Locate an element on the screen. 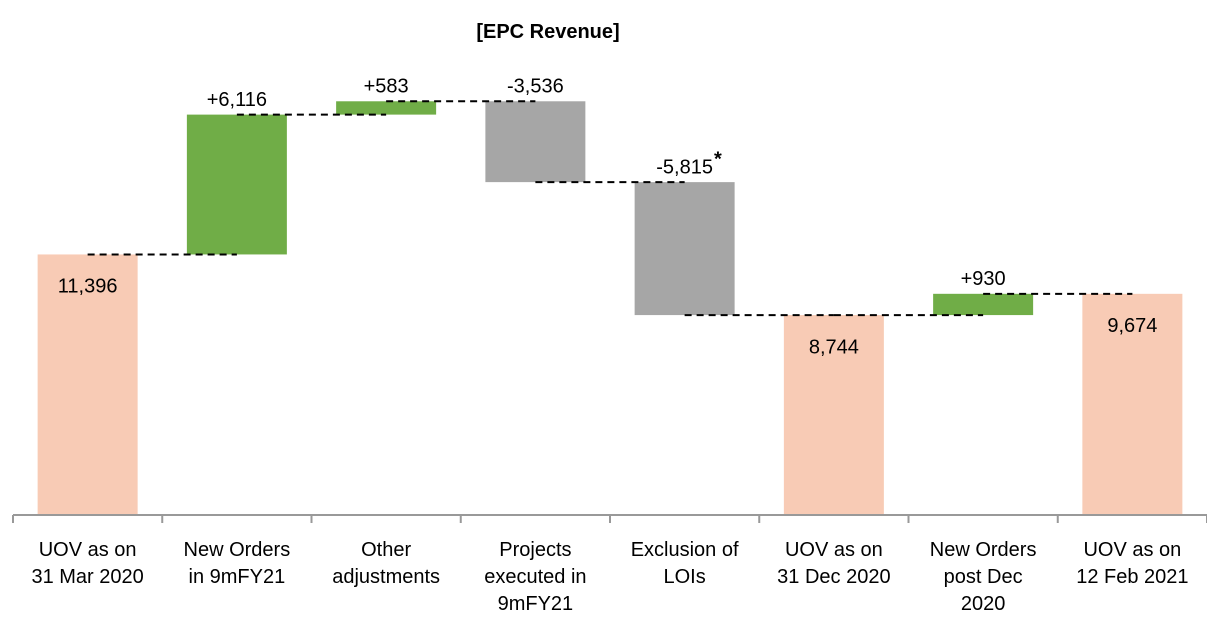 The width and height of the screenshot is (1207, 633). value-label: +583 is located at coordinates (386, 87).